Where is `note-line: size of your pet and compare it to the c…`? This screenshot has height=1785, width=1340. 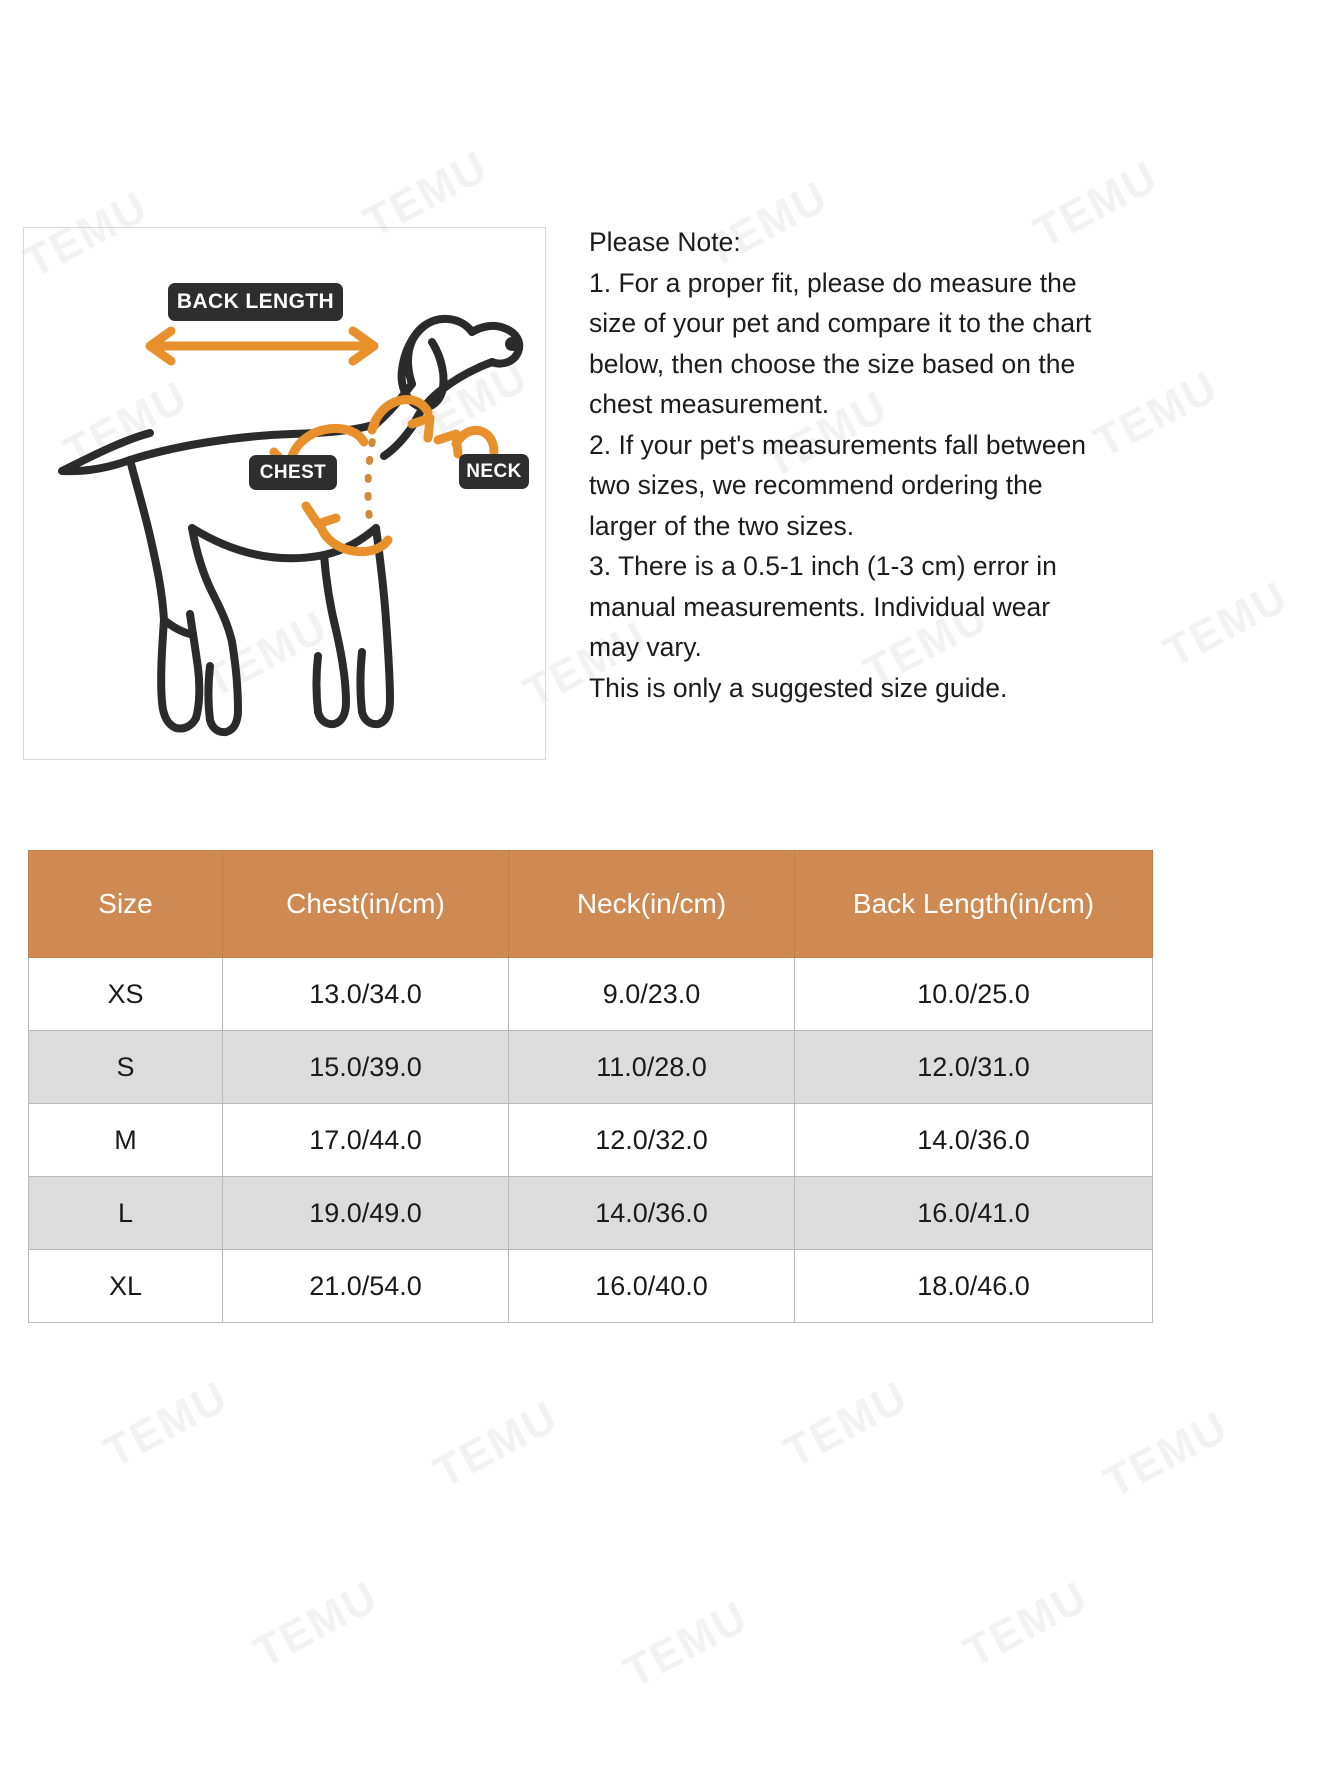 note-line: size of your pet and compare it to the c… is located at coordinates (840, 323).